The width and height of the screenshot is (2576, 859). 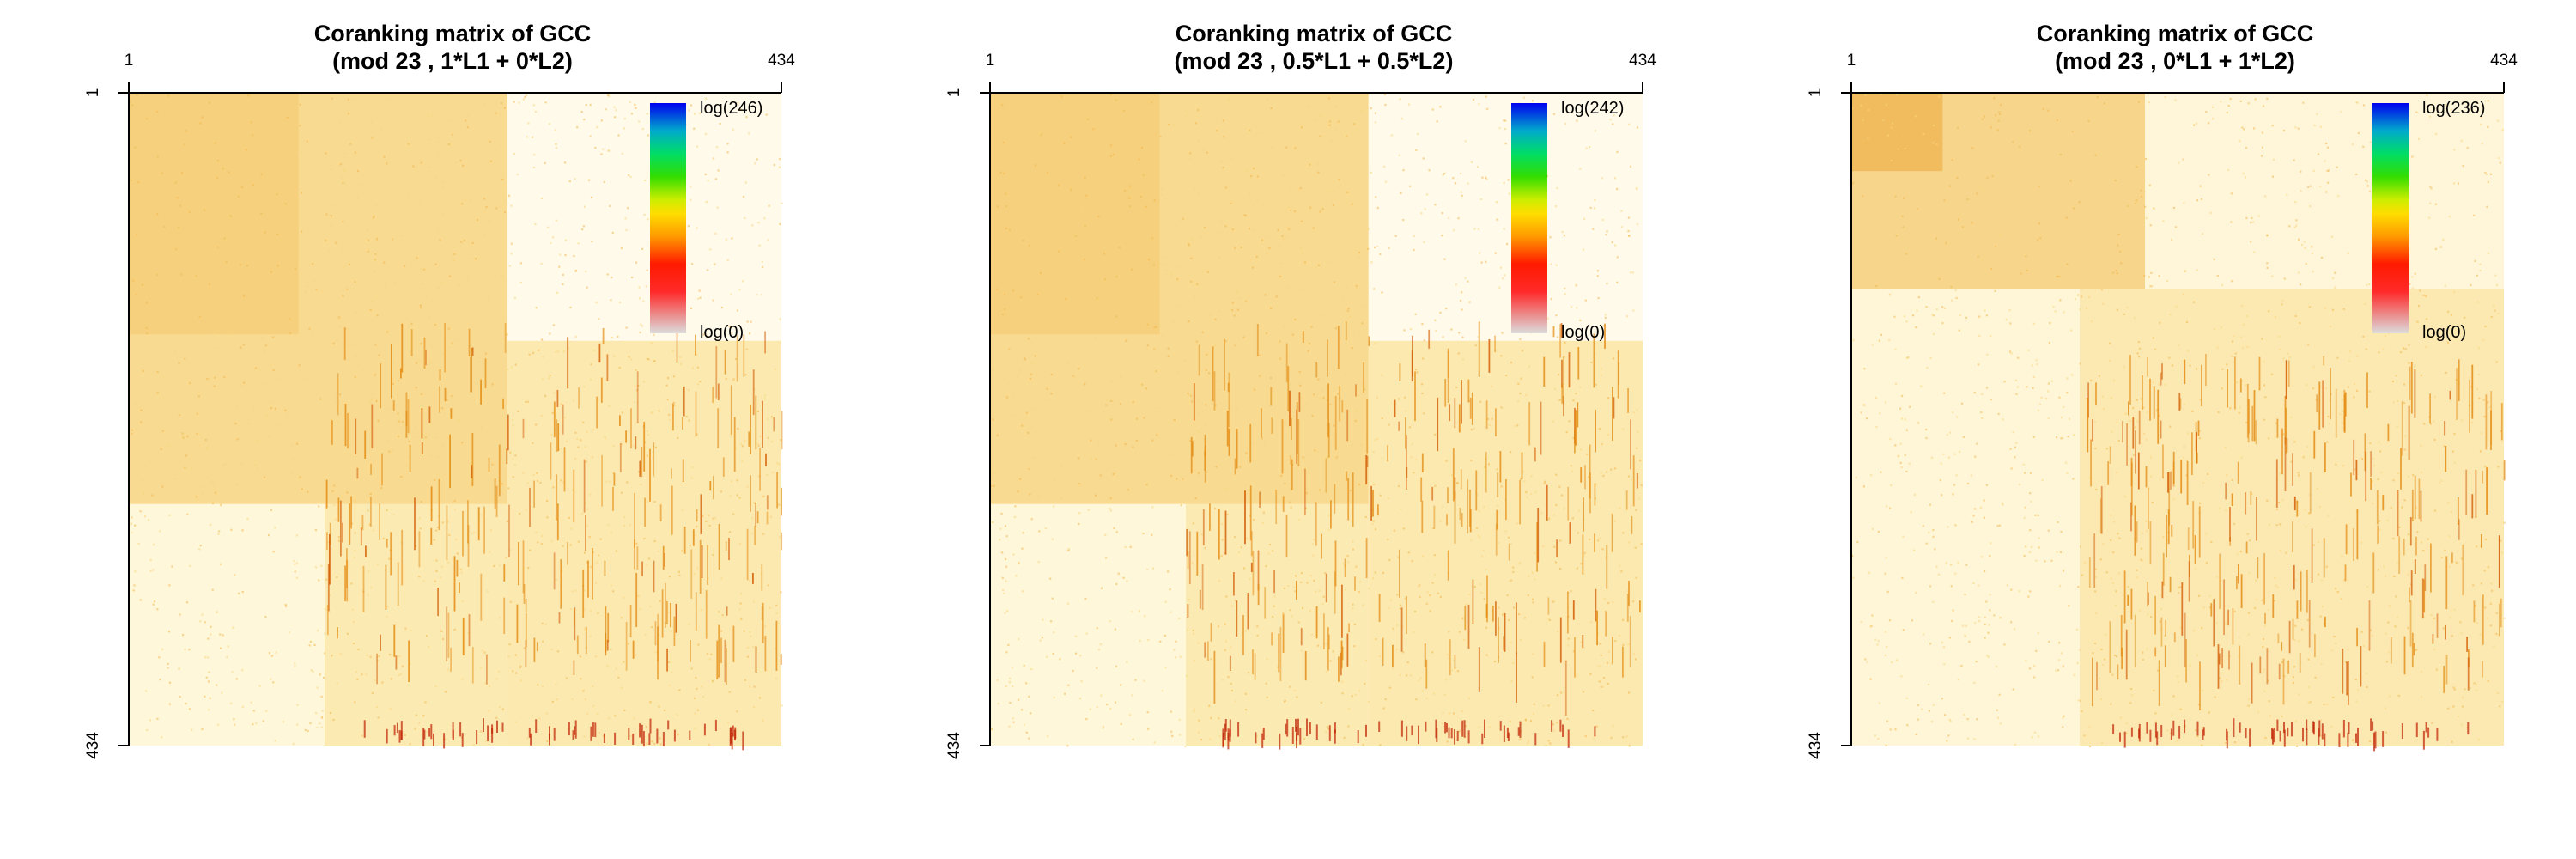 What do you see at coordinates (2453, 108) in the screenshot?
I see `colorbar-max-label: log(236)` at bounding box center [2453, 108].